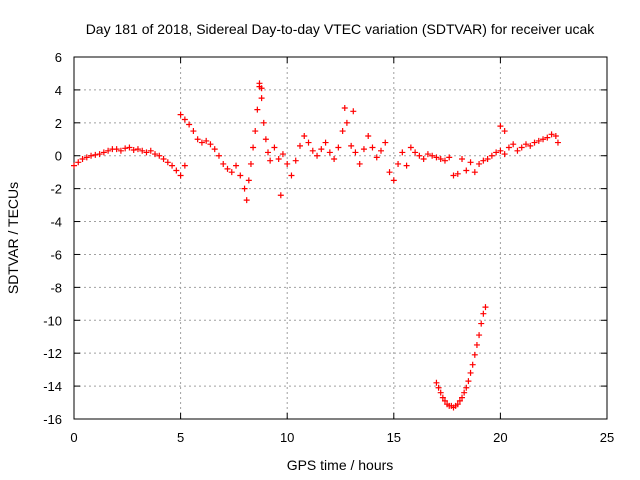 The height and width of the screenshot is (480, 640). I want to click on y-tick-label: -4, so click(56, 222).